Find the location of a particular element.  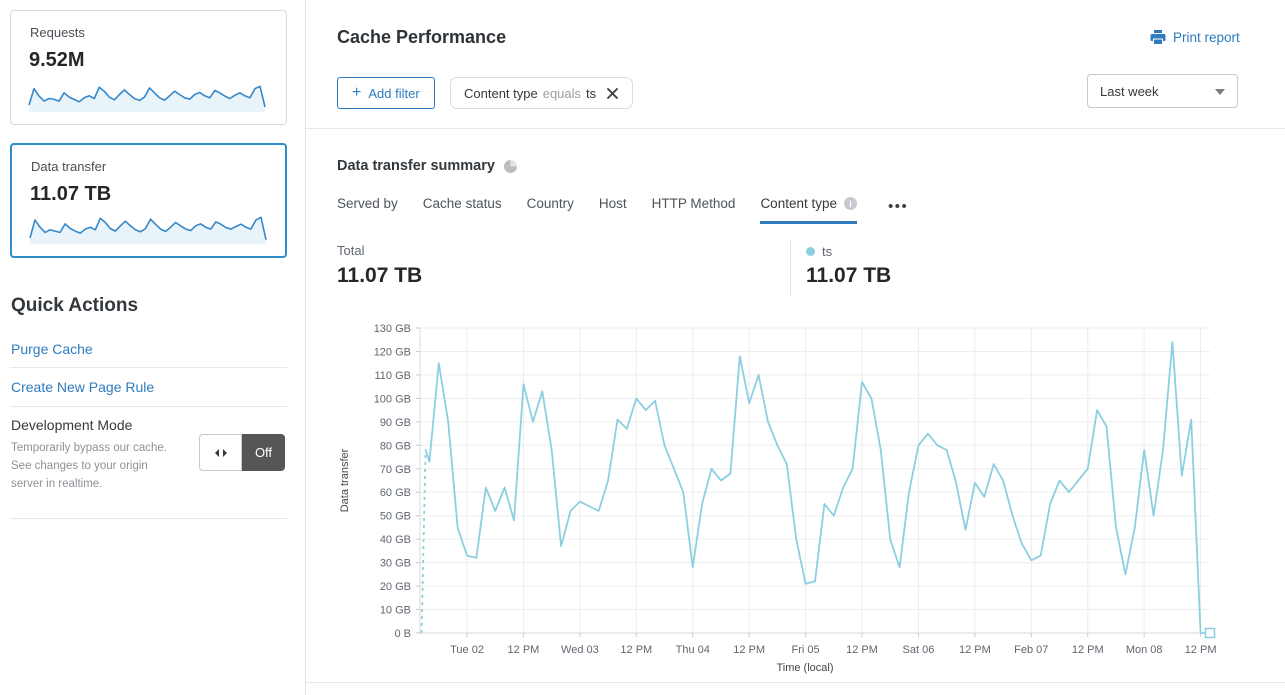

filter-chip-content-type: Content type equals ts is located at coordinates (542, 93).